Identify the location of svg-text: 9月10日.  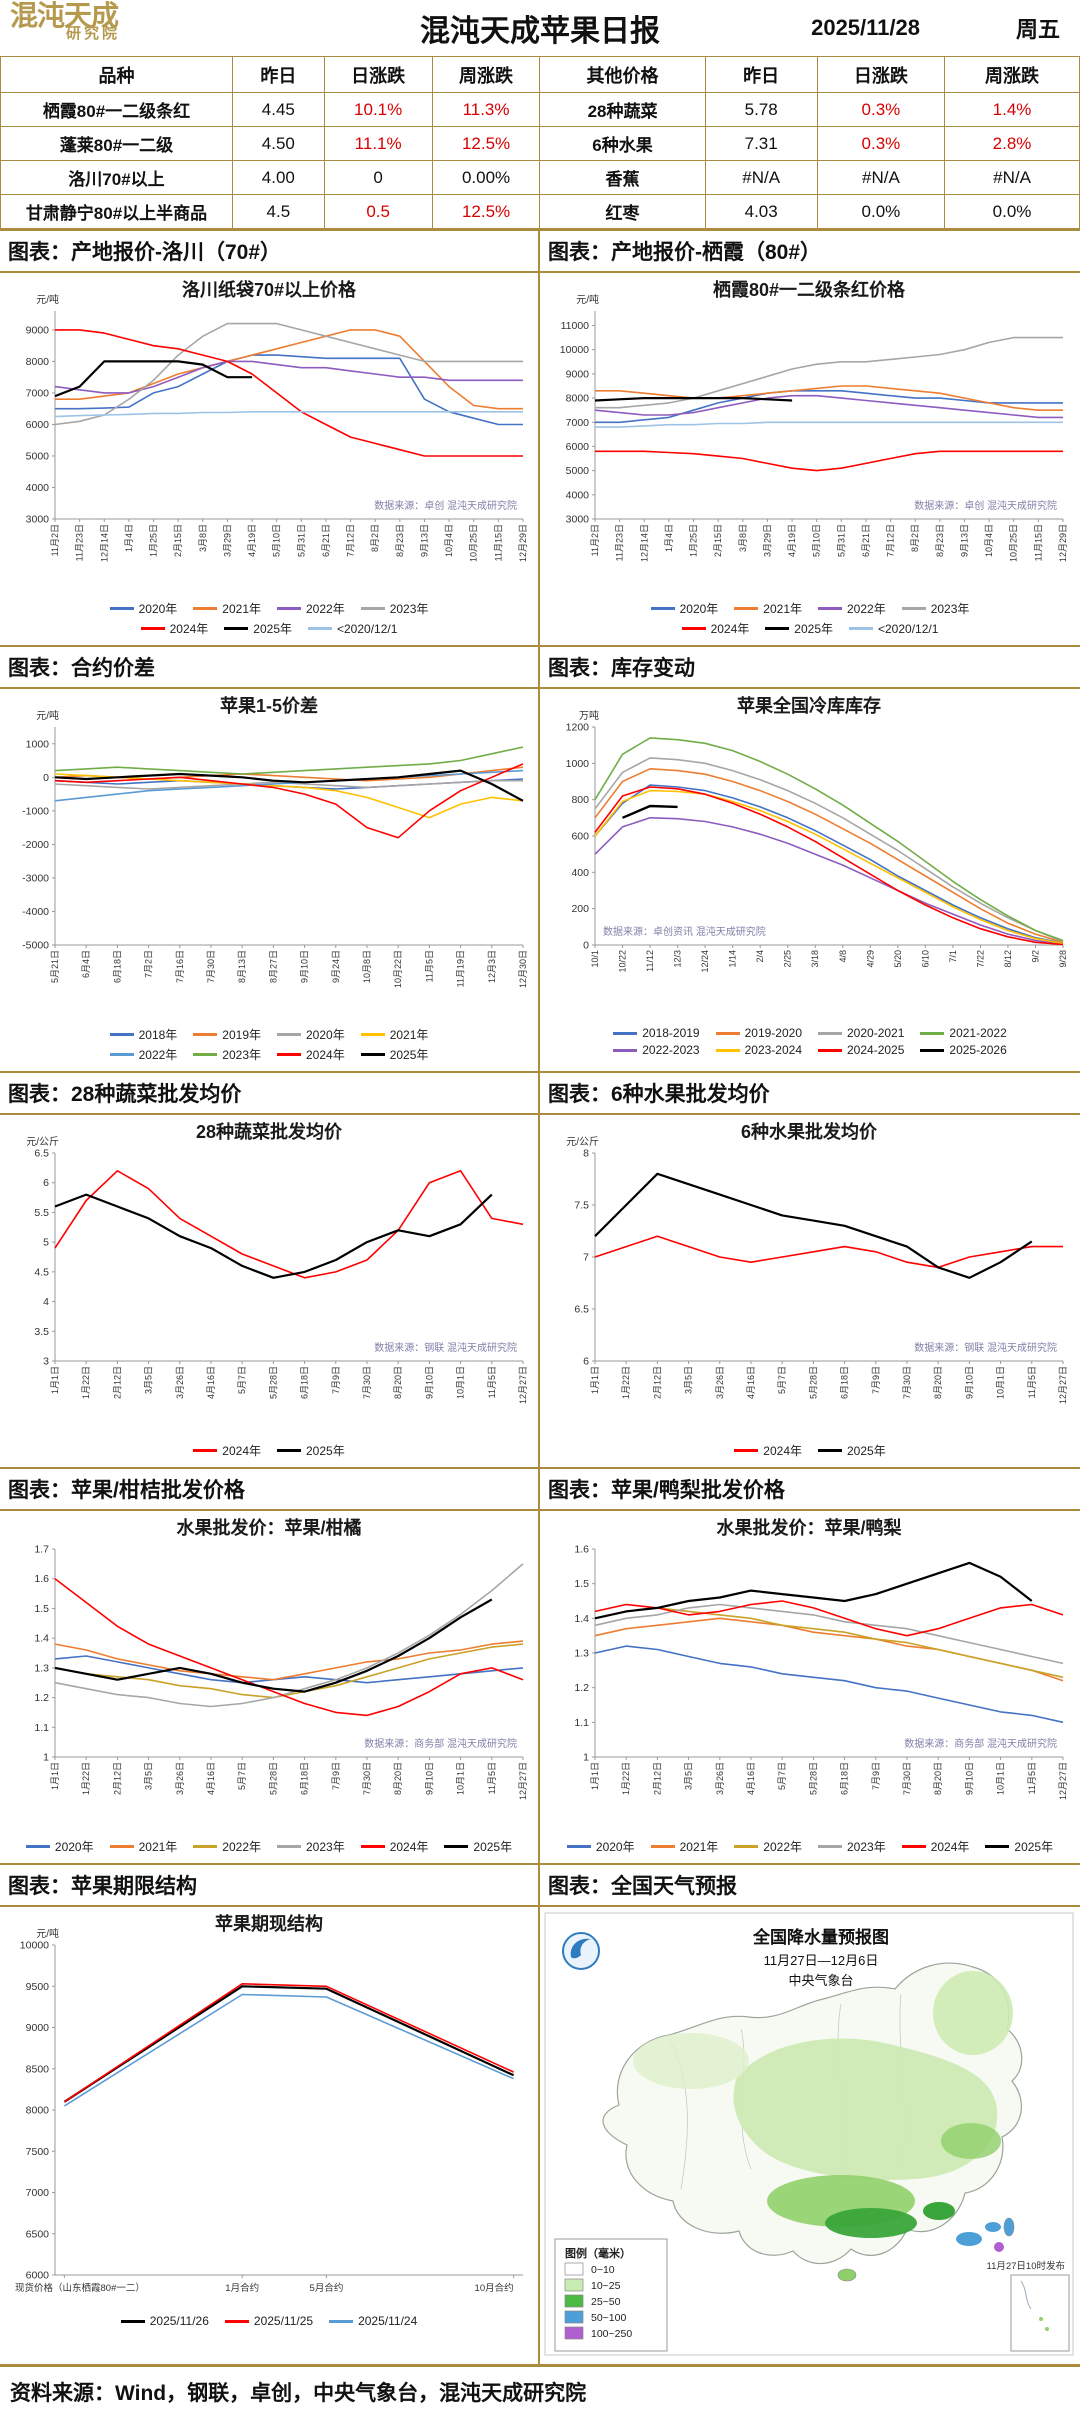
(969, 1382).